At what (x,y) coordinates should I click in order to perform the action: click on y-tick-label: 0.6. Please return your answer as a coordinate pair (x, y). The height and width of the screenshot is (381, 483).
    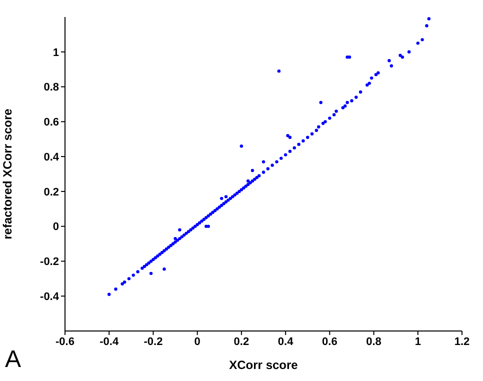
    Looking at the image, I should click on (51, 122).